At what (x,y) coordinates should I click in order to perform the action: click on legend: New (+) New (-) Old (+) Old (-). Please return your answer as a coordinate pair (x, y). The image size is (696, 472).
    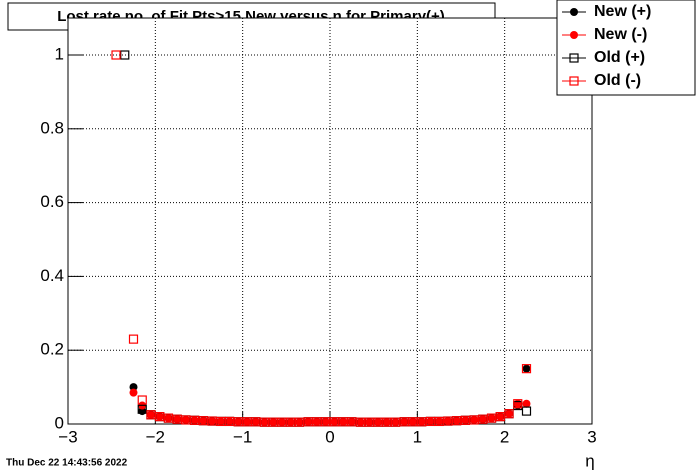
    Looking at the image, I should click on (626, 48).